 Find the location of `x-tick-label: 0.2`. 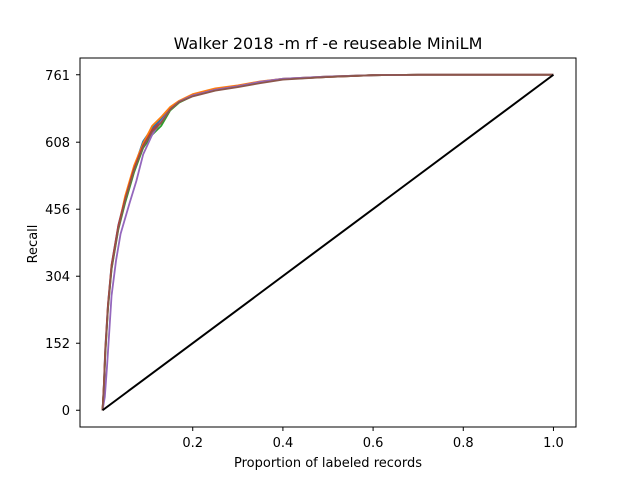

x-tick-label: 0.2 is located at coordinates (192, 443).